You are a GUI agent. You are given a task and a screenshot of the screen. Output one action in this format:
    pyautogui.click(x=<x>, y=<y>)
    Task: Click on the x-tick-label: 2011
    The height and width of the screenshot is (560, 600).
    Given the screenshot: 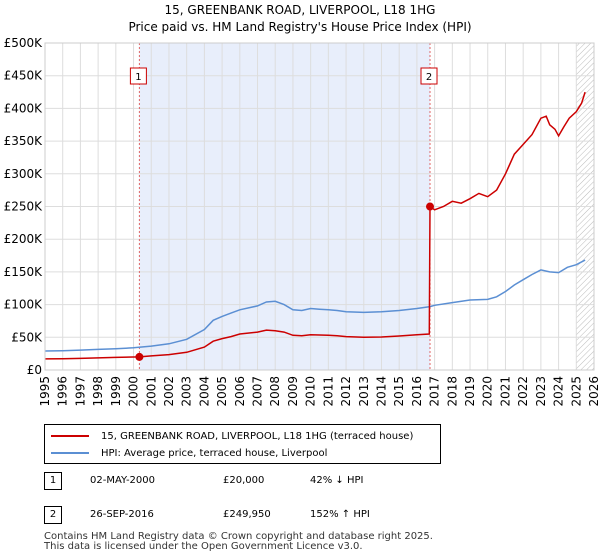 What is the action you would take?
    pyautogui.click(x=328, y=391)
    